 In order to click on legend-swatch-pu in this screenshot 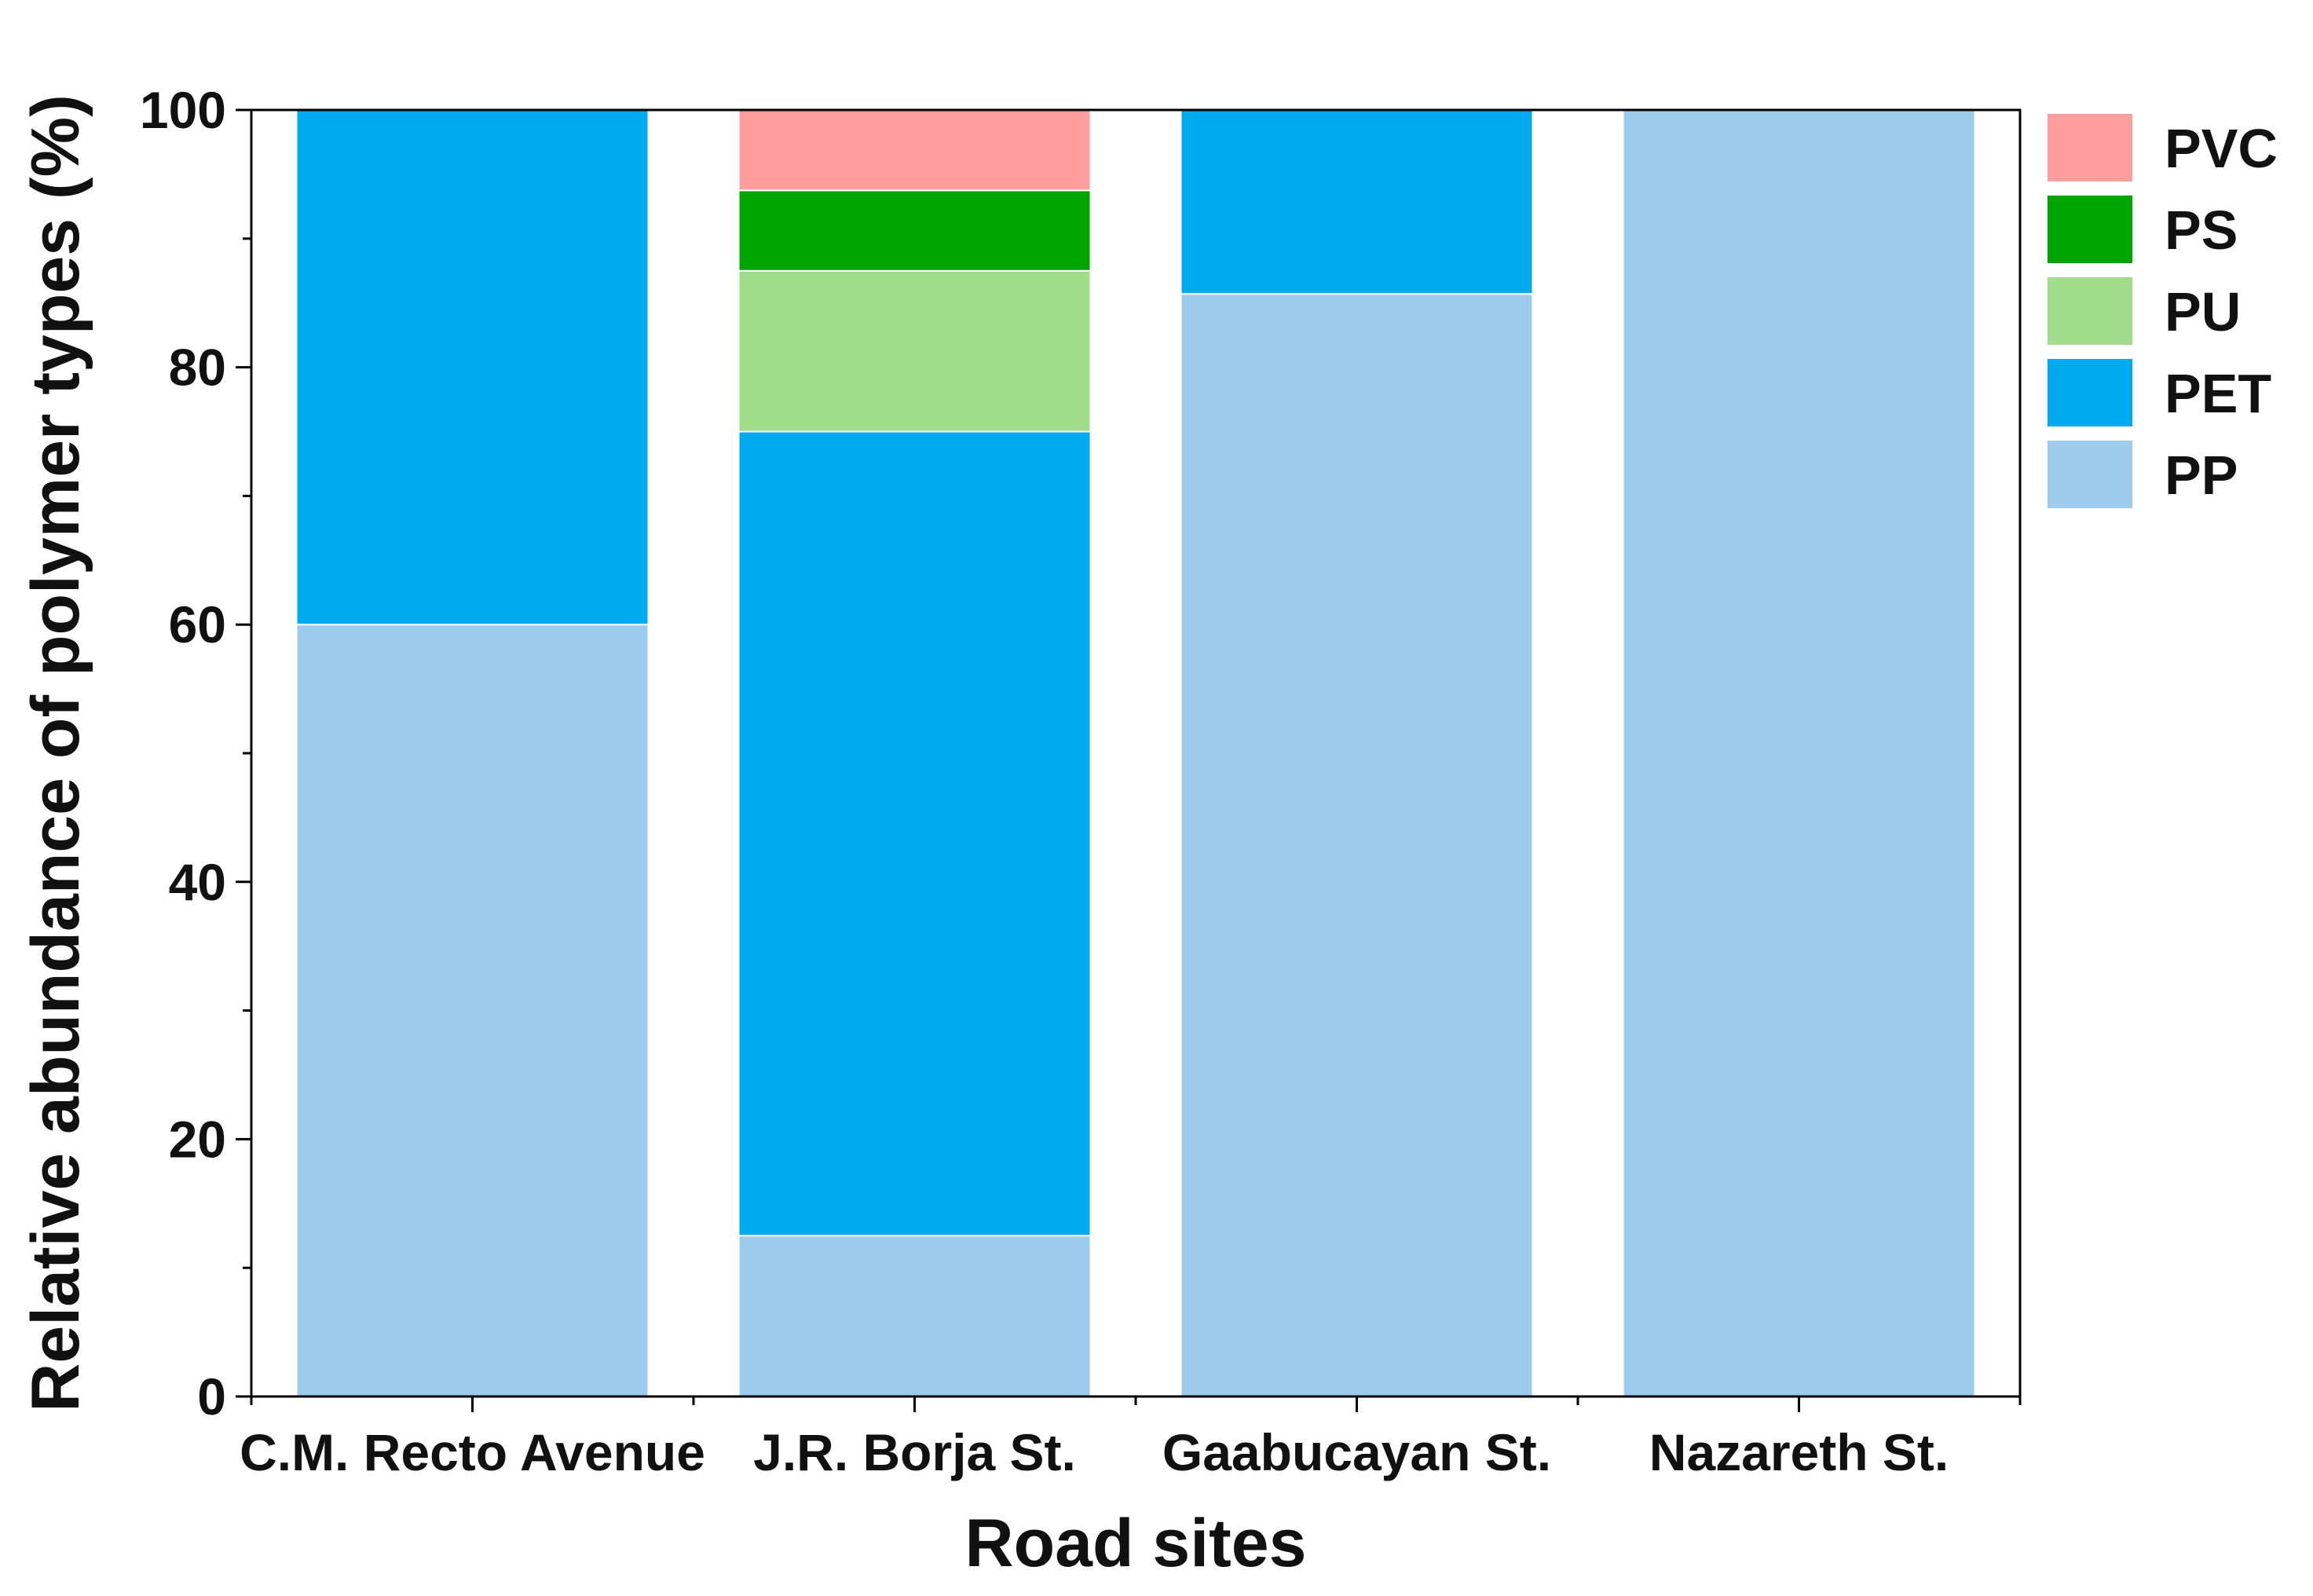, I will do `click(2090, 311)`.